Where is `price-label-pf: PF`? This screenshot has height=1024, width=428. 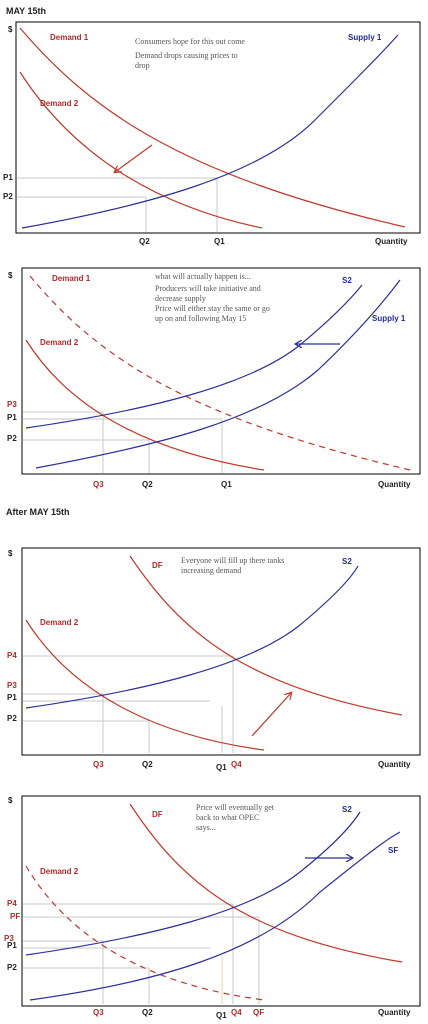 price-label-pf: PF is located at coordinates (15, 916).